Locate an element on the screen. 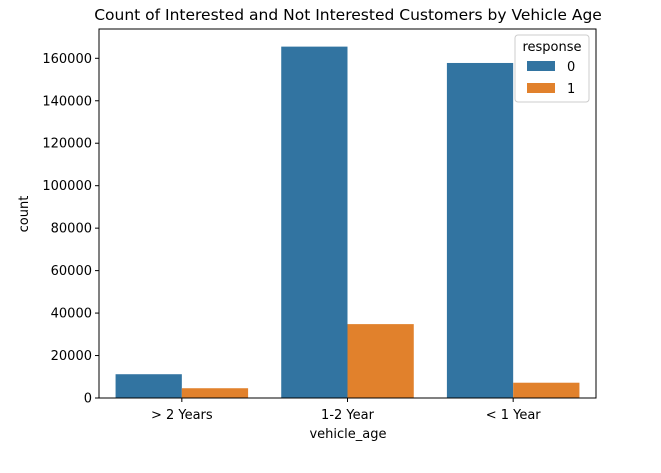 This screenshot has width=661, height=473. x-tick-label-0: > 2 Years is located at coordinates (182, 415).